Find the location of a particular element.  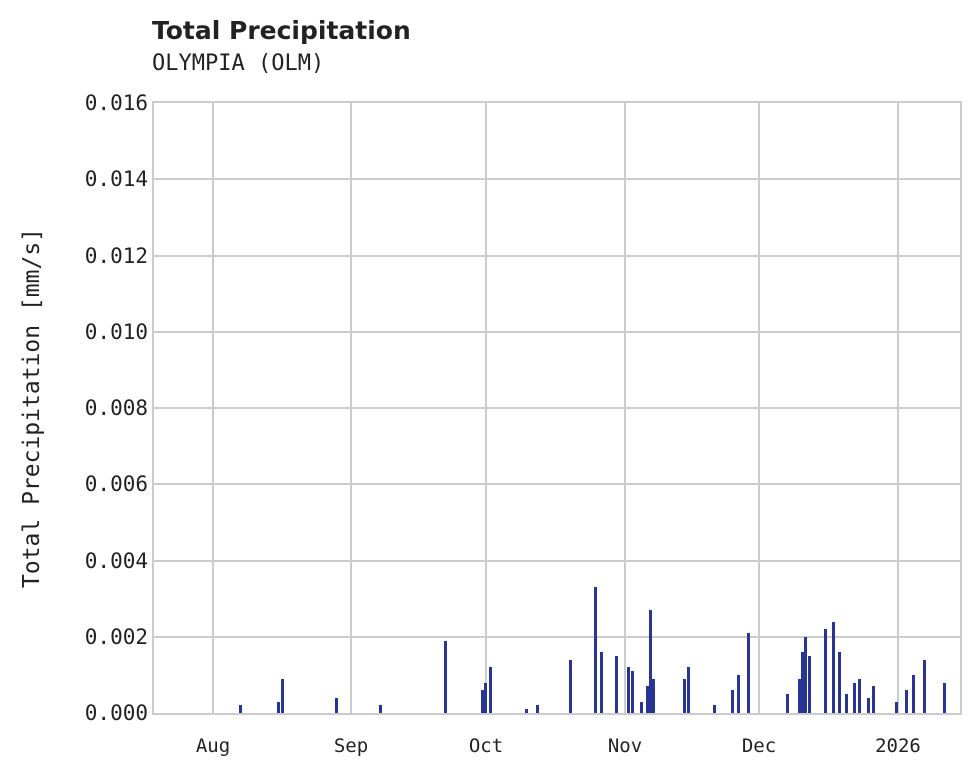

y-tick-label: 0.014 is located at coordinates (116, 179).